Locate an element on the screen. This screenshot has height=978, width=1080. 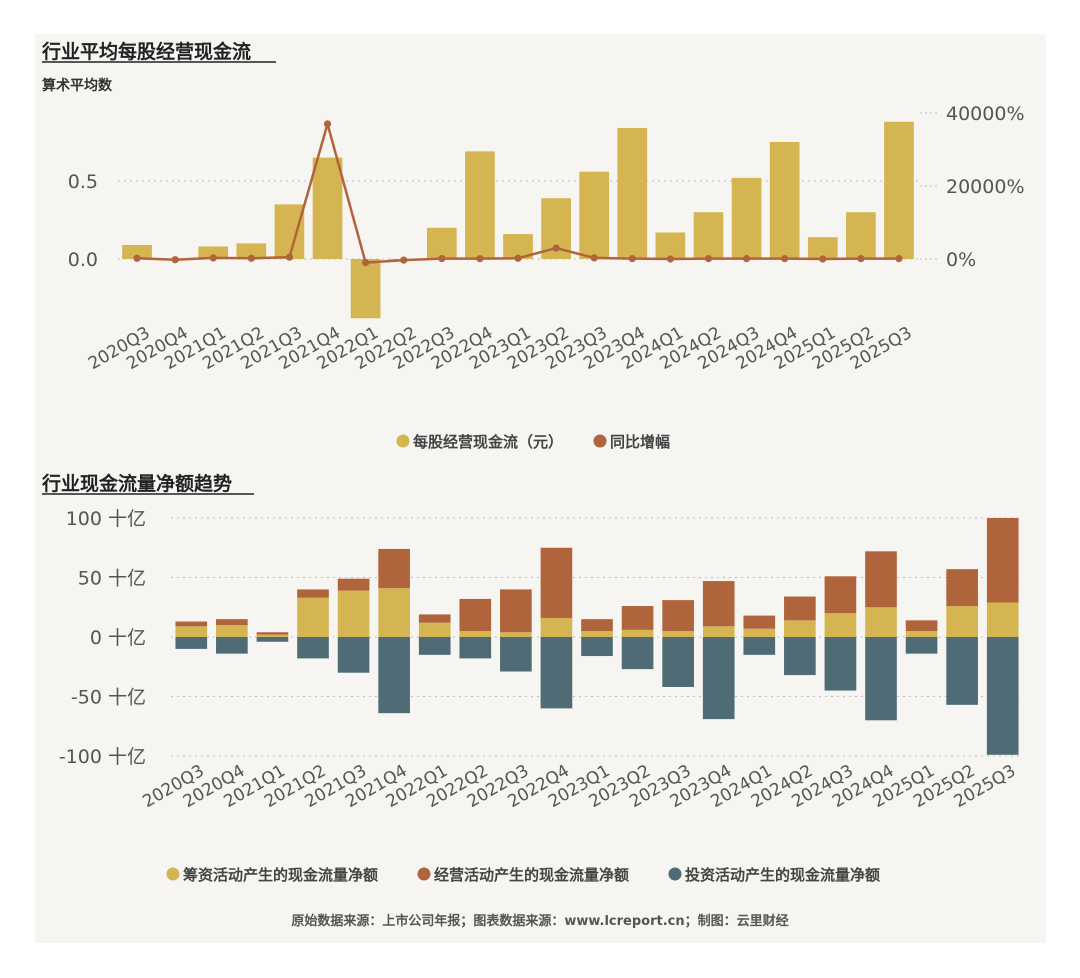
chart1-growth-point-2025Q3 is located at coordinates (899, 259).